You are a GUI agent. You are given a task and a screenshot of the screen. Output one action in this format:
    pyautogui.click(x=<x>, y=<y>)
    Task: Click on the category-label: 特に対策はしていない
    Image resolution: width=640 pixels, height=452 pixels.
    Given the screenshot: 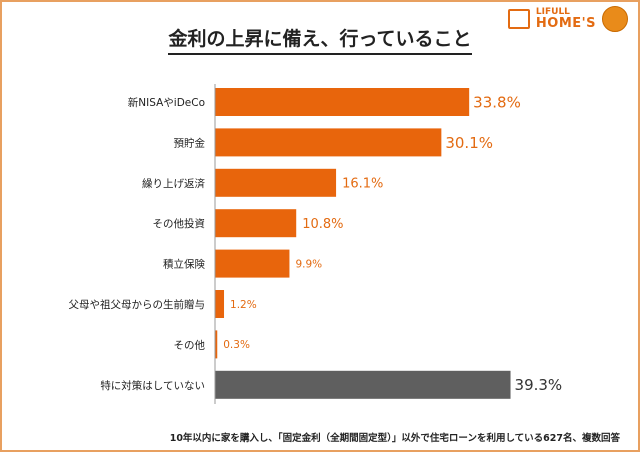 What is the action you would take?
    pyautogui.click(x=152, y=385)
    